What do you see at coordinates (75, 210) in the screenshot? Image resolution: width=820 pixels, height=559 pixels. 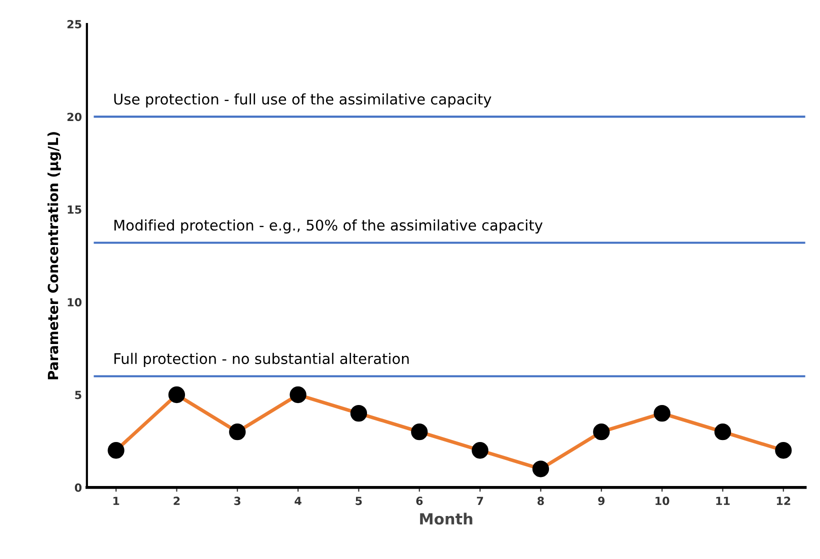 I see `y-tick-label: 15` at bounding box center [75, 210].